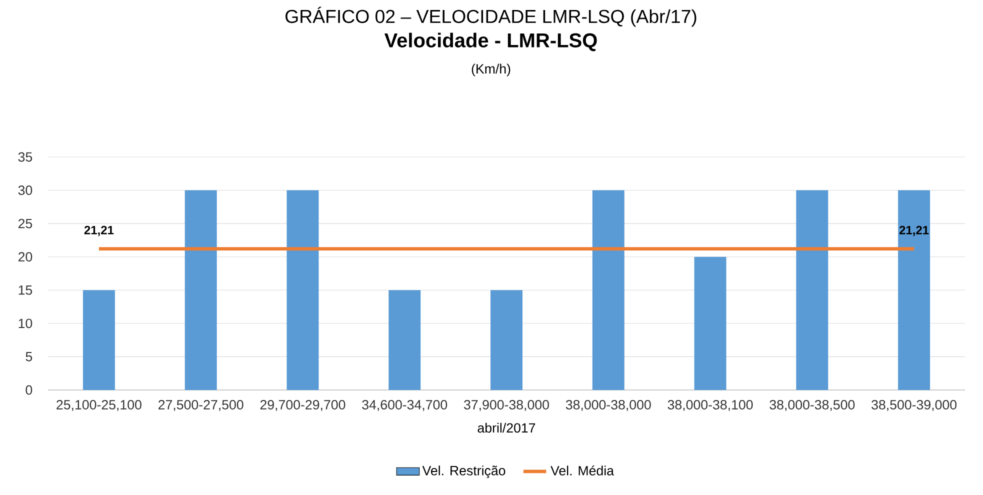 The width and height of the screenshot is (983, 495). Describe the element at coordinates (491, 16) in the screenshot. I see `text: GRÁFICO 02 – VELOCIDADE LMR-LSQ (Abr/17)` at that location.